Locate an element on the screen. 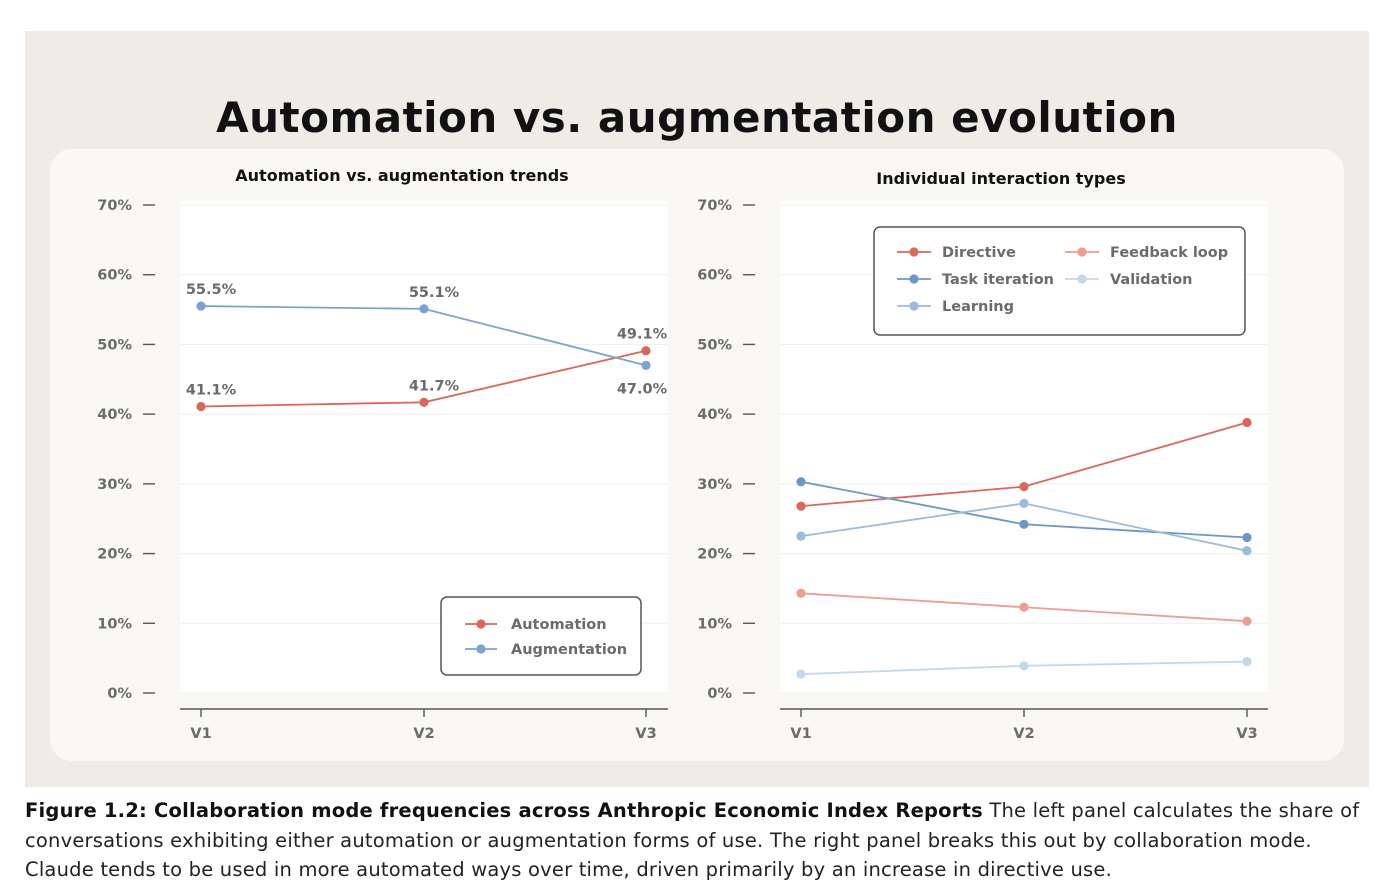 This screenshot has width=1394, height=890. left-y-tick-label: 20% is located at coordinates (114, 555).